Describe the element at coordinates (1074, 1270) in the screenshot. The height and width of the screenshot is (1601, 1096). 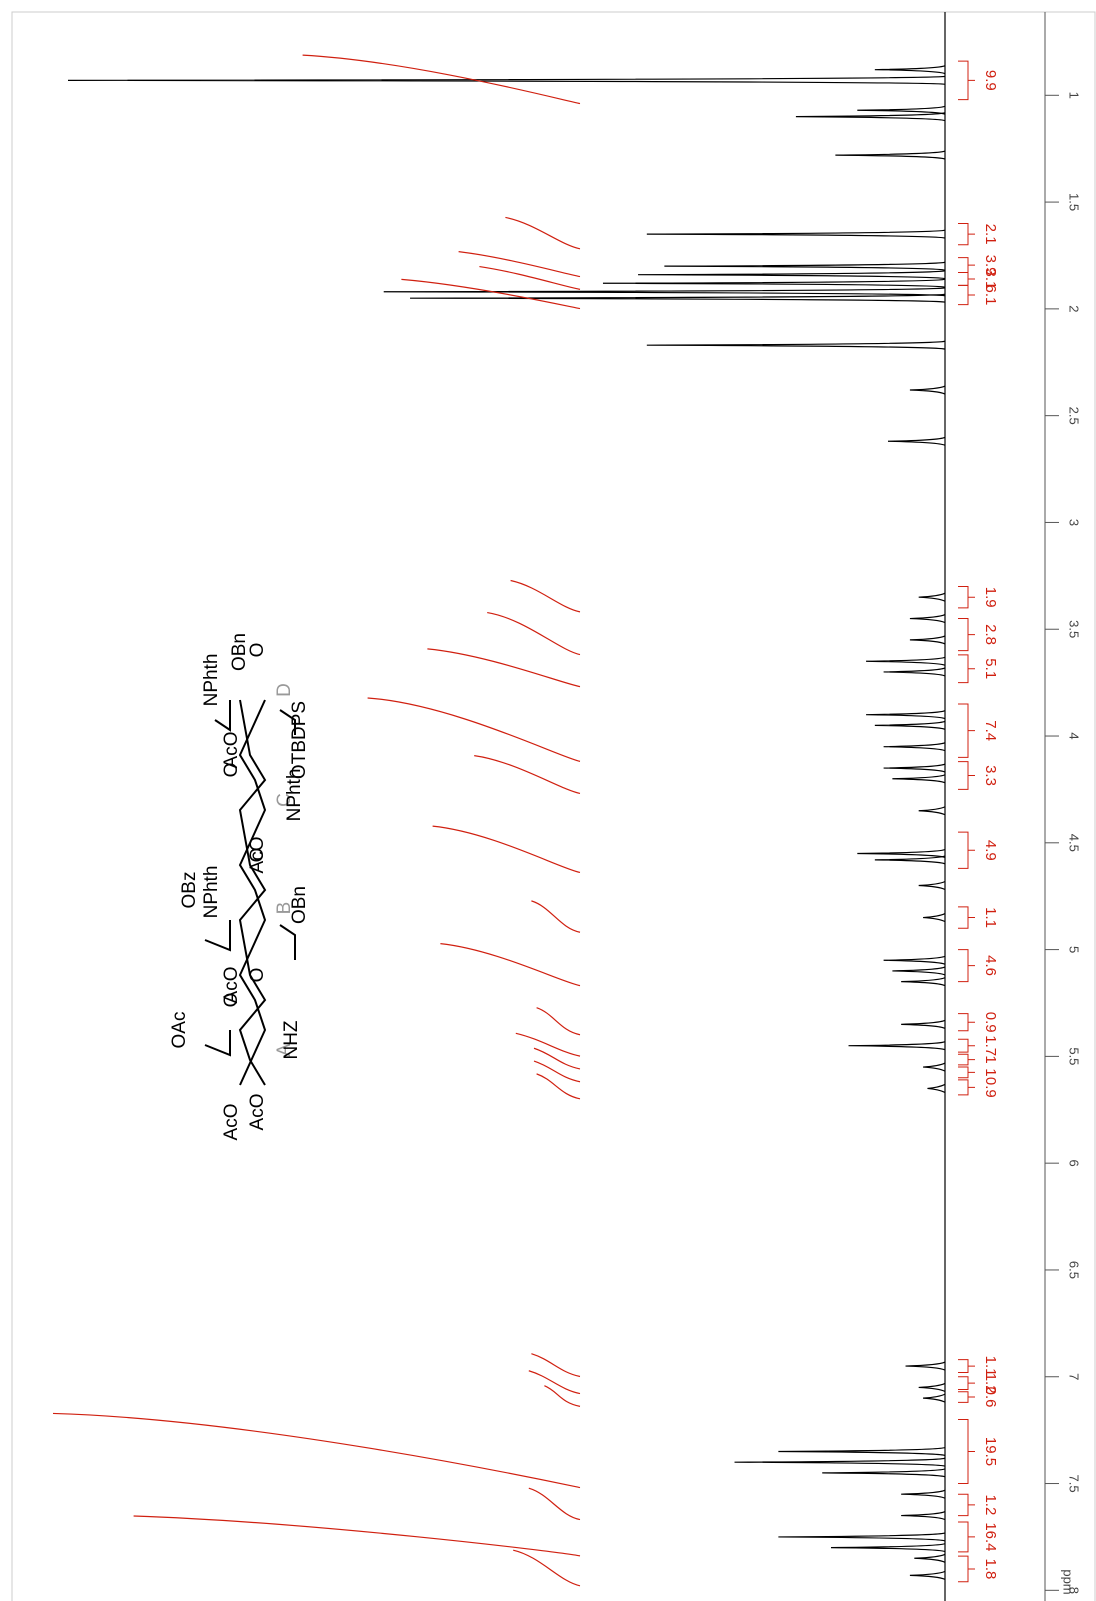
I see `x-tick-label: 6.5` at that location.